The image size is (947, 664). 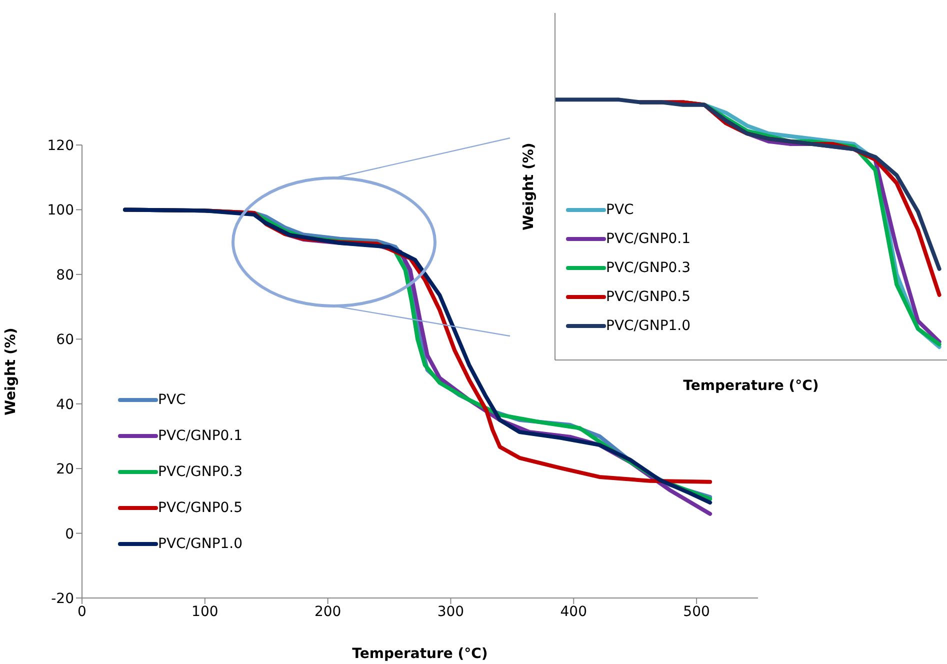 I want to click on y-tick-label: 80, so click(x=65, y=275).